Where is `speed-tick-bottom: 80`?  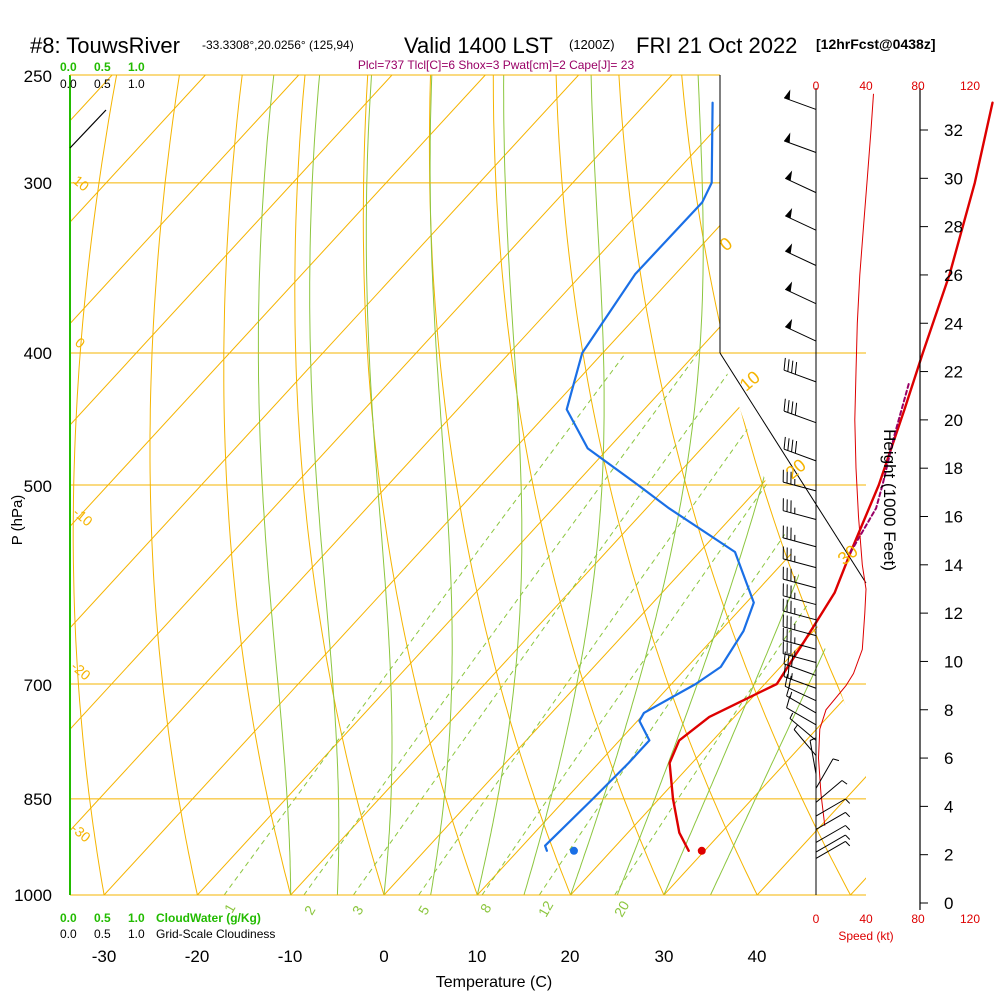
speed-tick-bottom: 80 is located at coordinates (918, 919).